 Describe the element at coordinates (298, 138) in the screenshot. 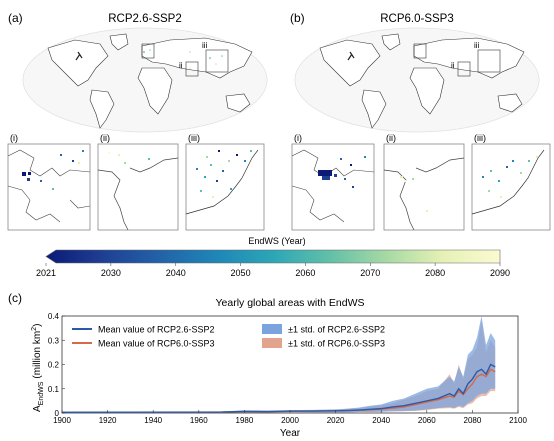

I see `inset-b-i-label: (i)` at that location.